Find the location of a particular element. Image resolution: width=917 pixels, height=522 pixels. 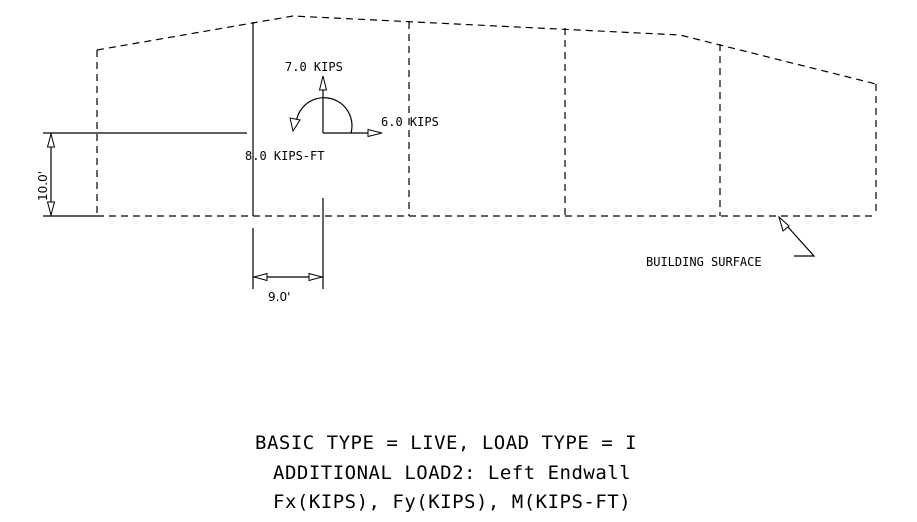

caption-line-2: ADDITIONAL LOAD2: Left Endwall is located at coordinates (452, 473).